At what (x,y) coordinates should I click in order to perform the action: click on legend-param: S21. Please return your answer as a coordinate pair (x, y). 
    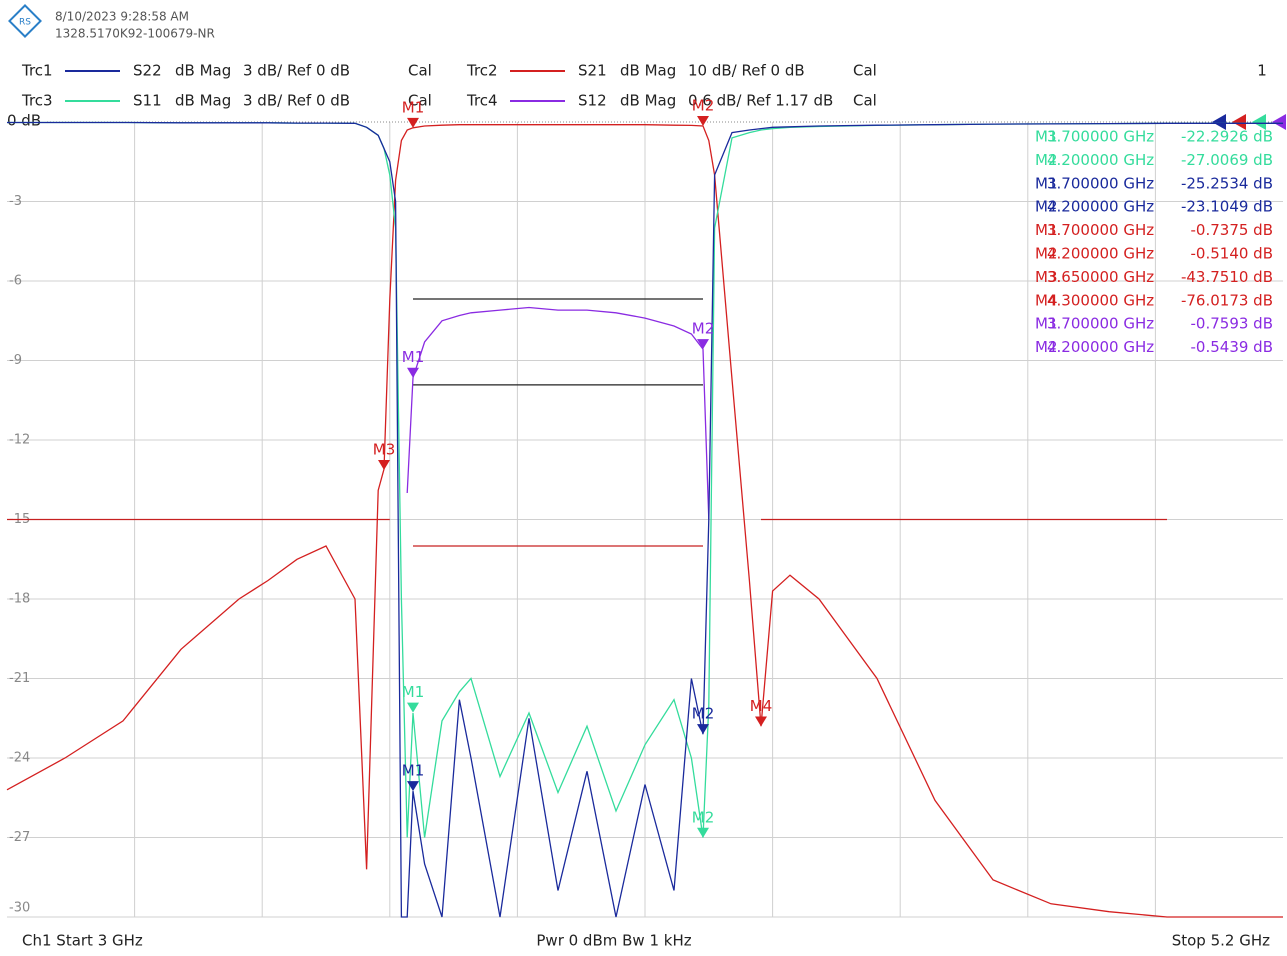
    Looking at the image, I should click on (592, 71).